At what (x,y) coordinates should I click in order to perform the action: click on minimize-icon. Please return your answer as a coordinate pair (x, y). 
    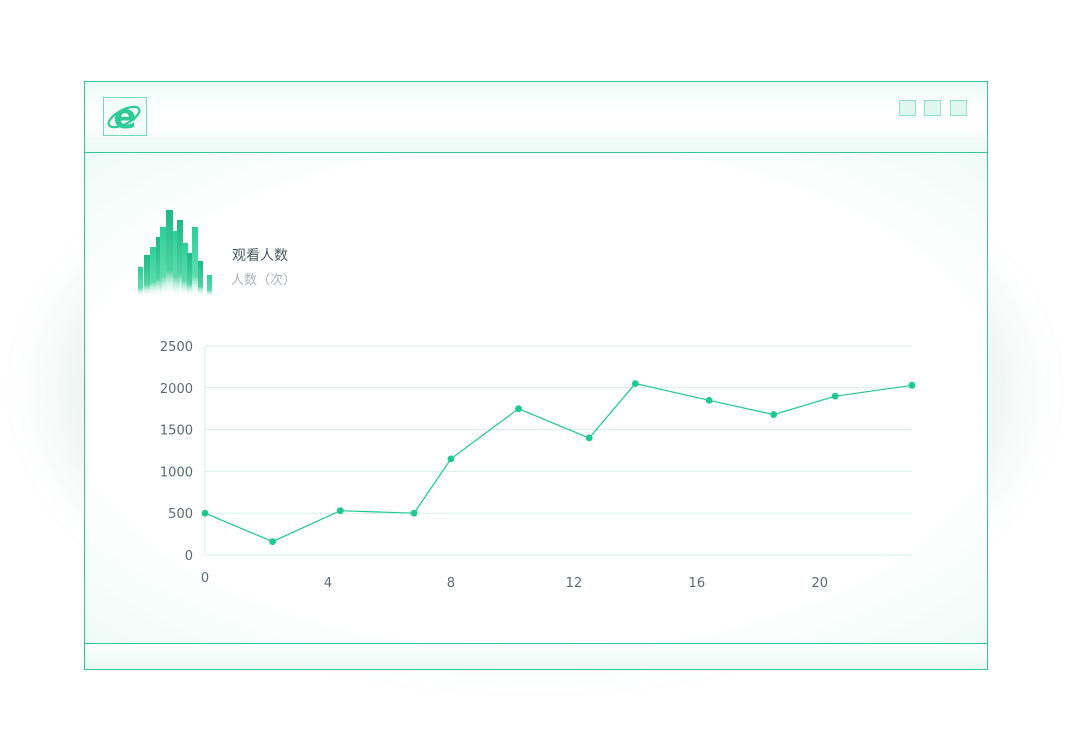
    Looking at the image, I should click on (907, 108).